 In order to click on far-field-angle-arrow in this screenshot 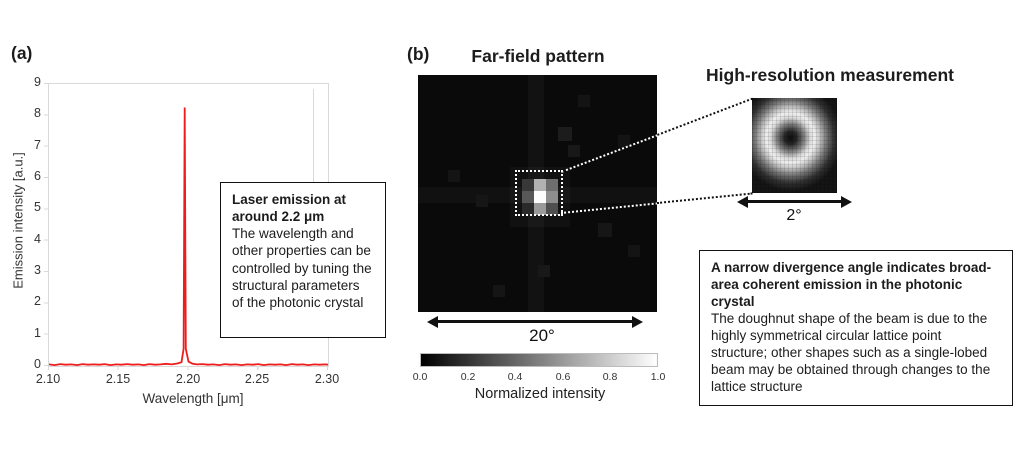, I will do `click(535, 321)`.